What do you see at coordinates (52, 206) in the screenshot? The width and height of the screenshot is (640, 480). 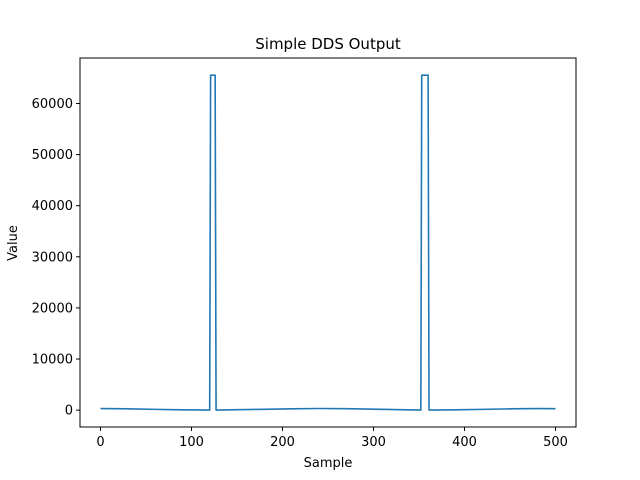 I see `y-tick-label: 40000` at bounding box center [52, 206].